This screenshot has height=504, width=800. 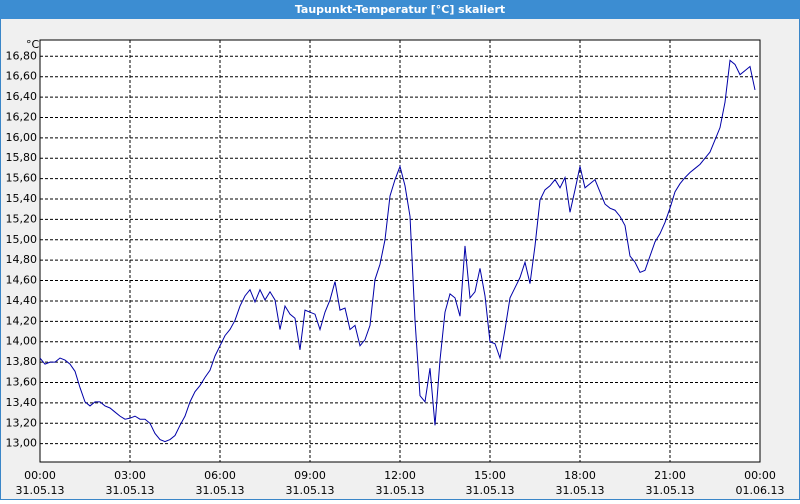 I want to click on x-tick-label: 18:00, so click(x=580, y=475).